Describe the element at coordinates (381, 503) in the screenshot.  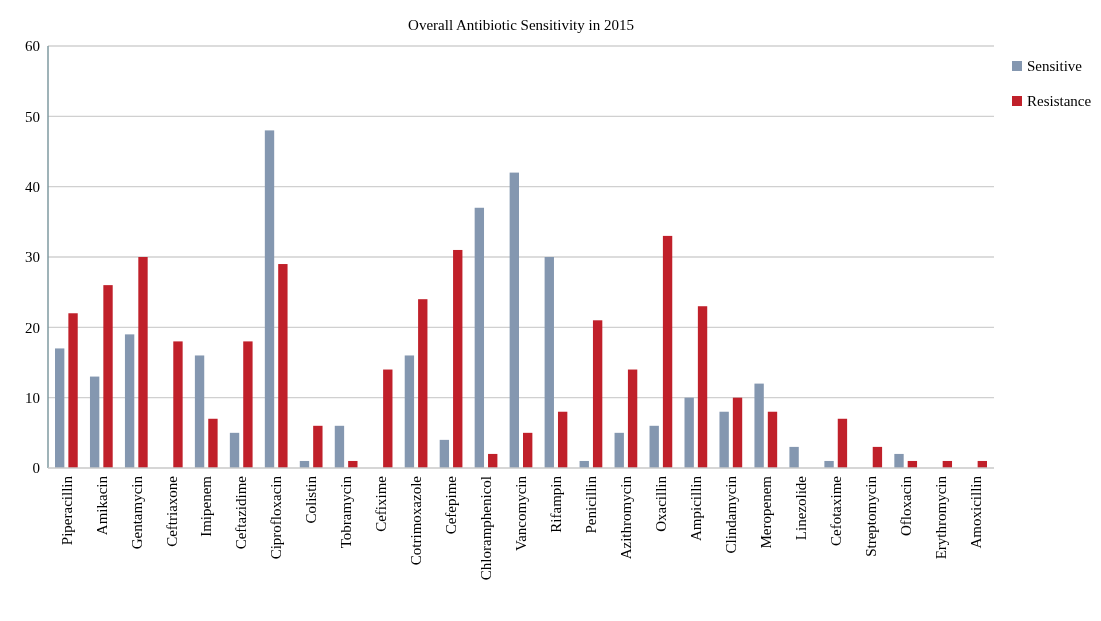
I see `x-tick-label: Cefixime` at that location.